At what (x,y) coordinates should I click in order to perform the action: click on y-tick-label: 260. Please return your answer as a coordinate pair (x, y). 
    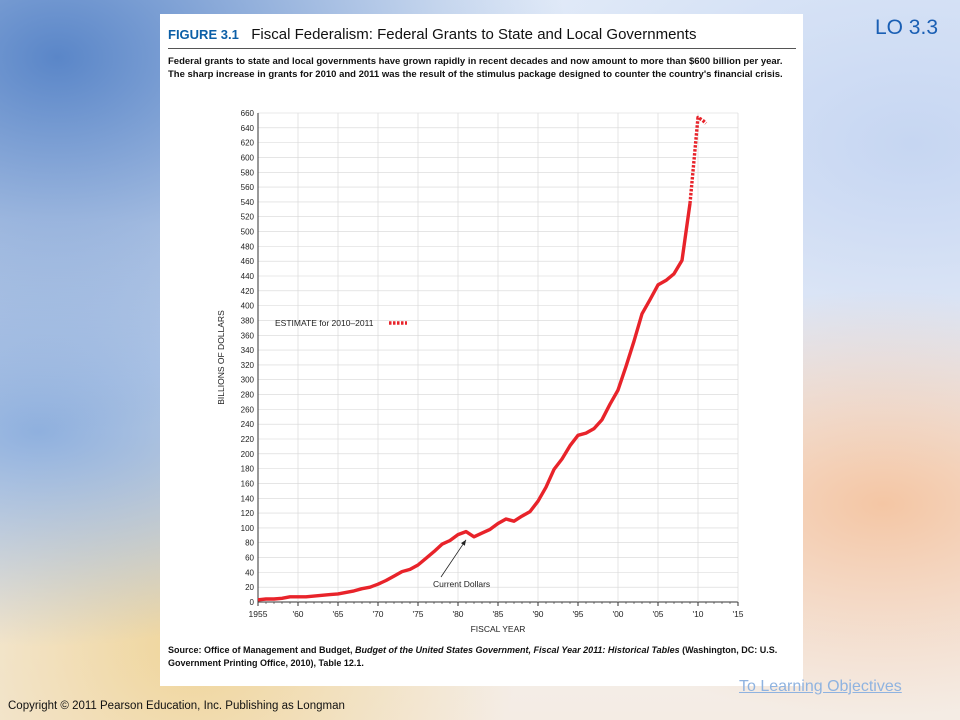
    Looking at the image, I should click on (248, 409).